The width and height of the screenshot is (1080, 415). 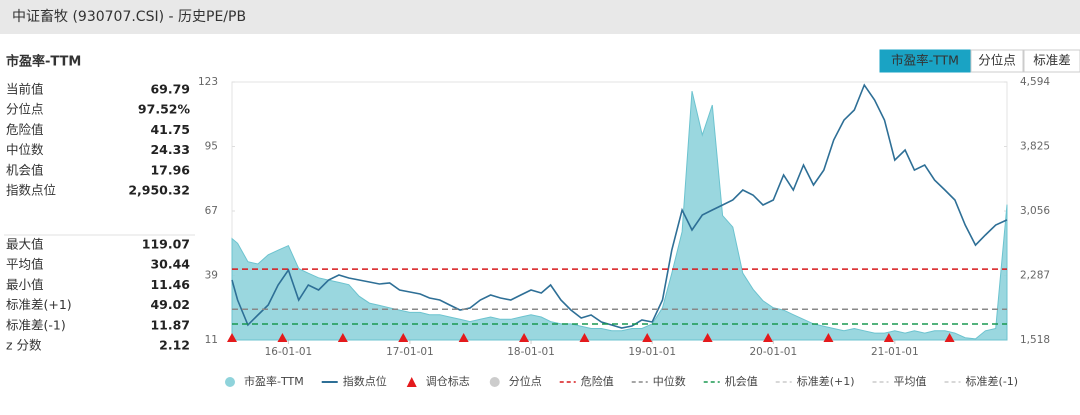 I want to click on tab: 分位点, so click(x=997, y=61).